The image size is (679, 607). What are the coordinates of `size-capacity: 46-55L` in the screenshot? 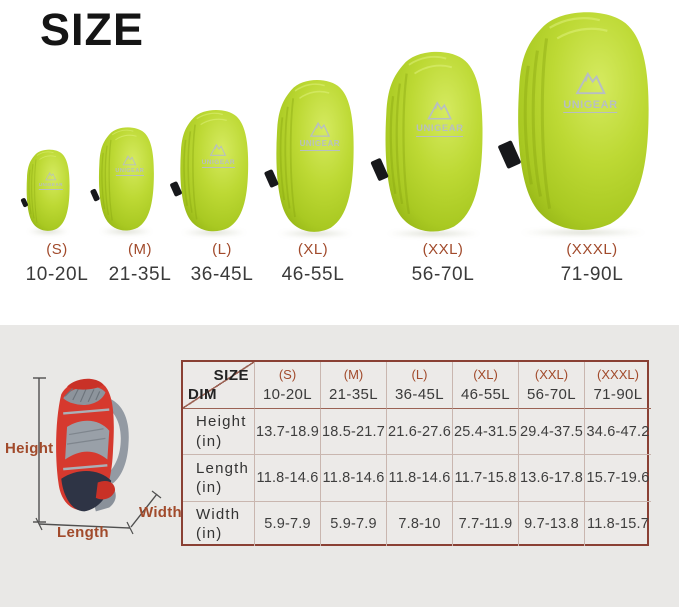 It's located at (313, 274).